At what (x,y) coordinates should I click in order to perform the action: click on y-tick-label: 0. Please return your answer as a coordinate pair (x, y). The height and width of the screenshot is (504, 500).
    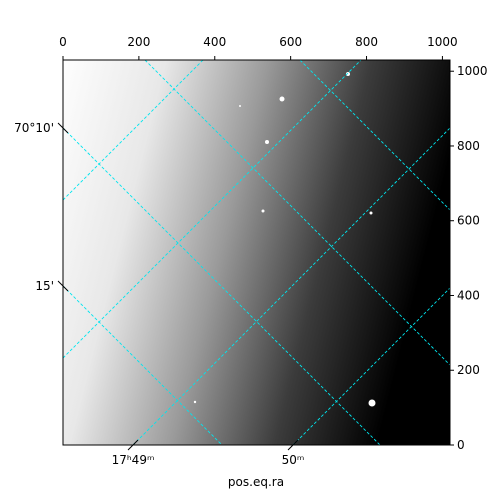
    Looking at the image, I should click on (461, 445).